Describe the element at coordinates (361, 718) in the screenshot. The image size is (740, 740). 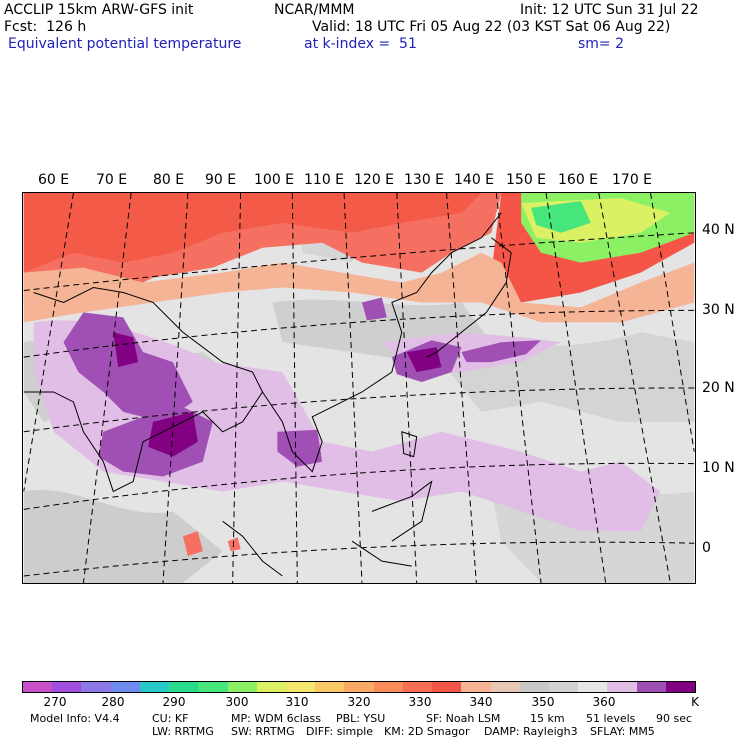
I see `footer-pbl: PBL: YSU` at that location.